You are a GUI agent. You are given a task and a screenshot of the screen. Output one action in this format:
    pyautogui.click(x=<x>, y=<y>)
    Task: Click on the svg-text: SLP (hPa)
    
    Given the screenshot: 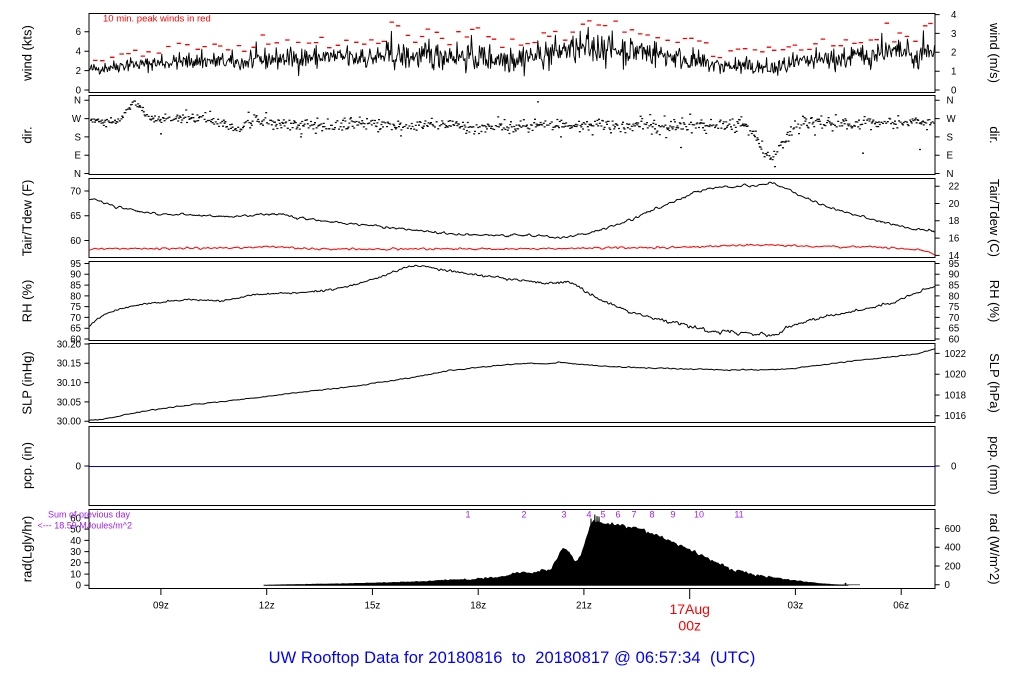 What is the action you would take?
    pyautogui.click(x=994, y=383)
    